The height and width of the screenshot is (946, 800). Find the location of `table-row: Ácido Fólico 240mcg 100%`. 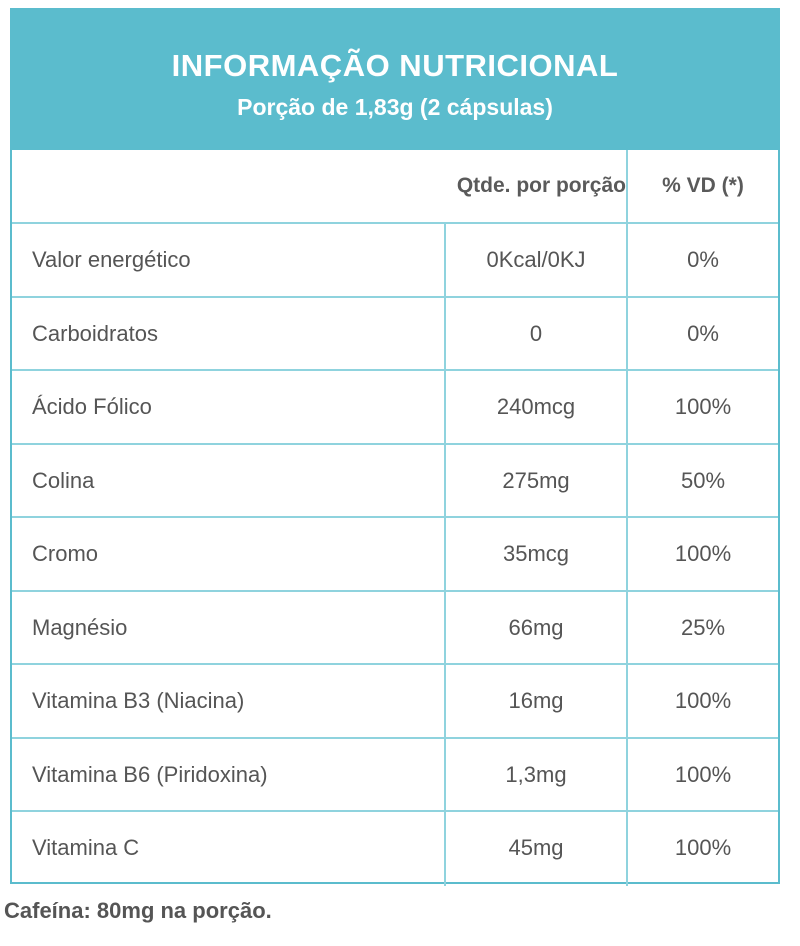

table-row: Ácido Fólico 240mcg 100% is located at coordinates (395, 408).